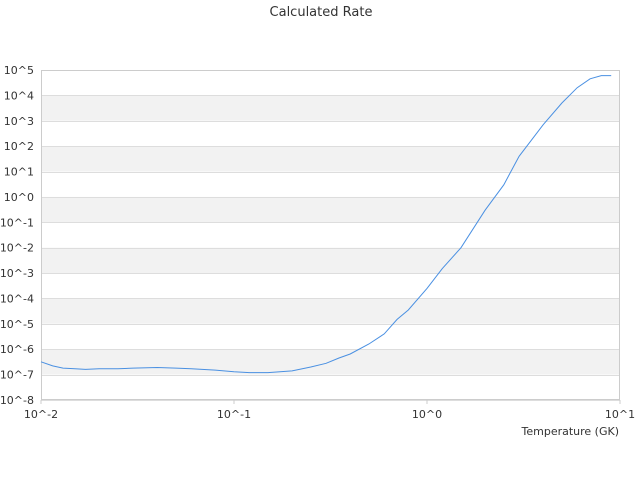  I want to click on x-axis-label: Temperature (GK), so click(570, 431).